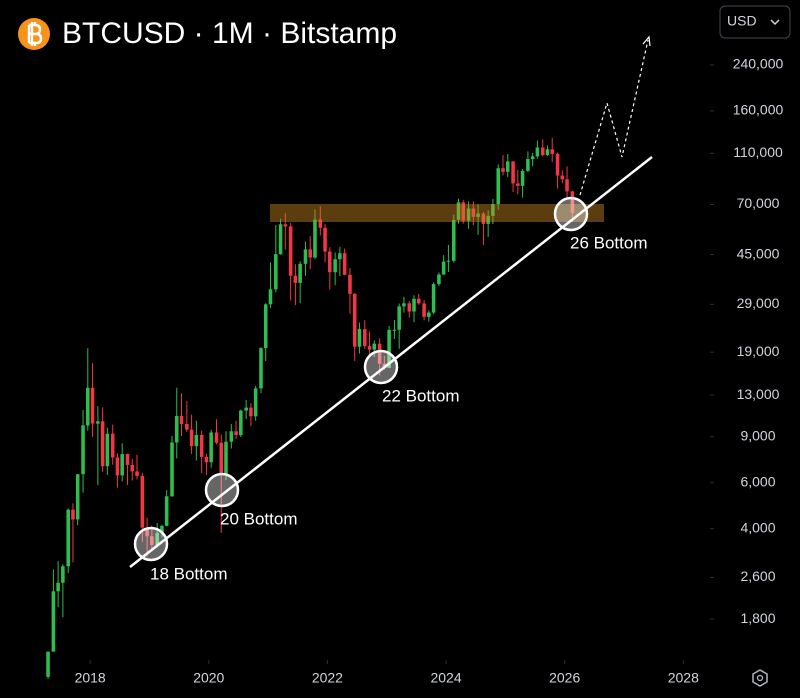 The image size is (800, 698). Describe the element at coordinates (259, 518) in the screenshot. I see `annotation: 20 Bottom` at that location.